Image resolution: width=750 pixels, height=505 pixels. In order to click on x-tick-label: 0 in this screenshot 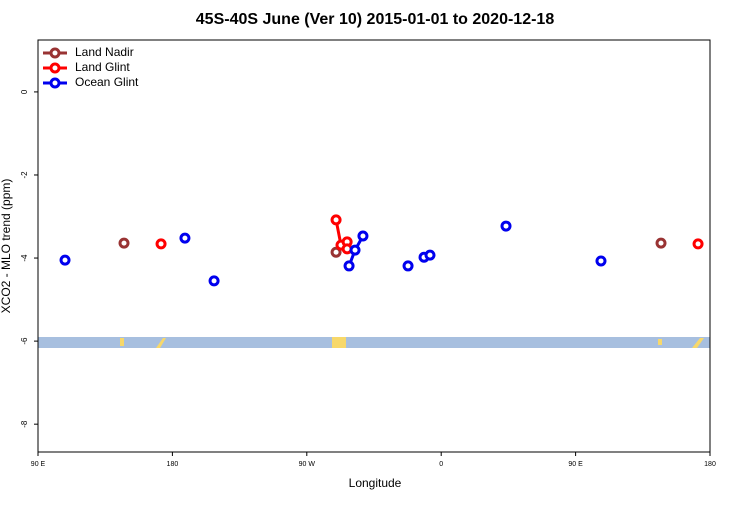, I will do `click(441, 464)`.